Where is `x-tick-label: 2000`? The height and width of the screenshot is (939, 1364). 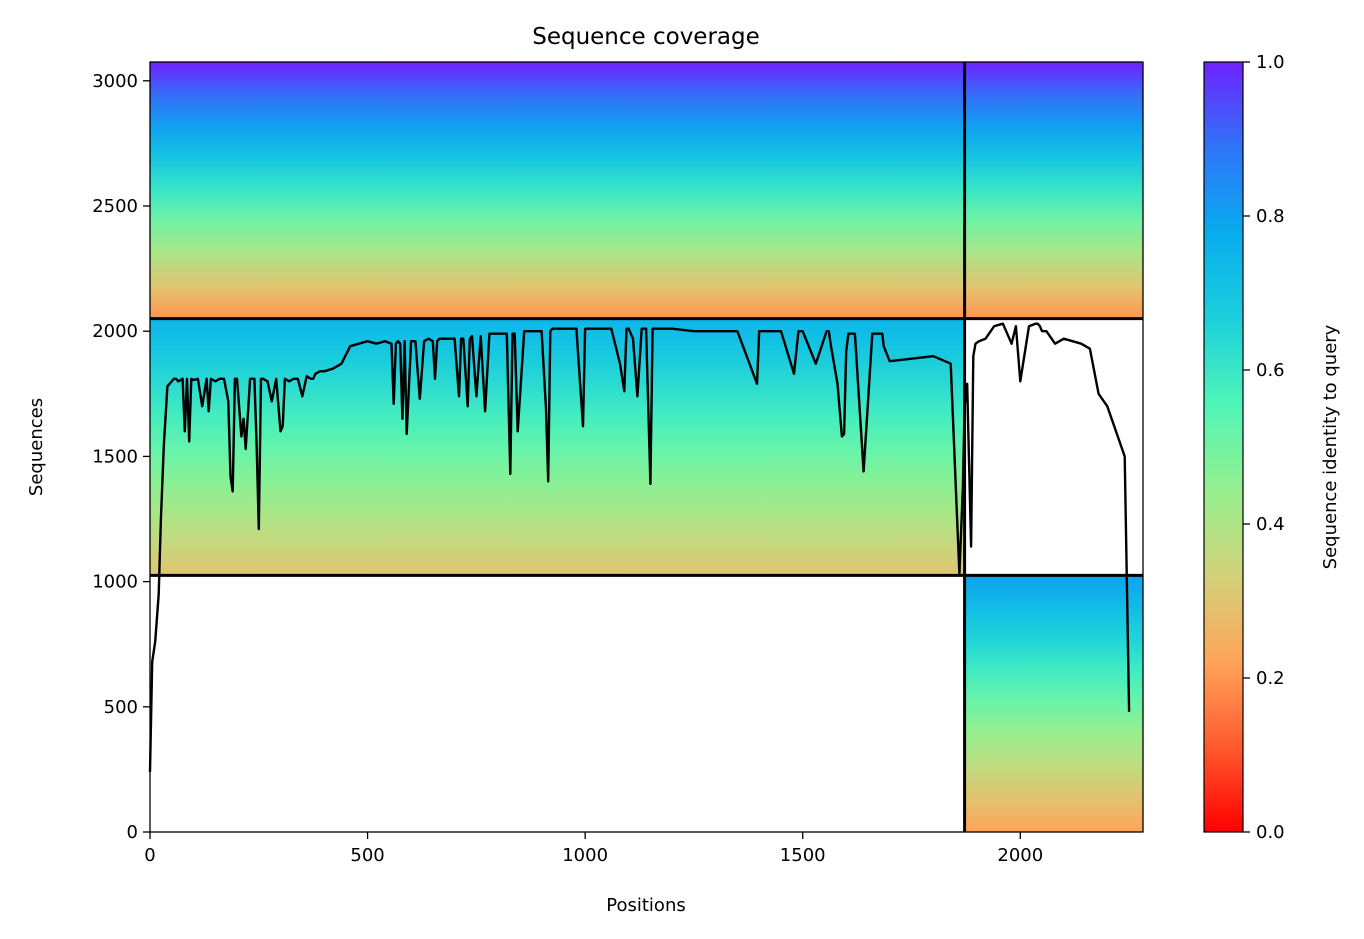 x-tick-label: 2000 is located at coordinates (1020, 855).